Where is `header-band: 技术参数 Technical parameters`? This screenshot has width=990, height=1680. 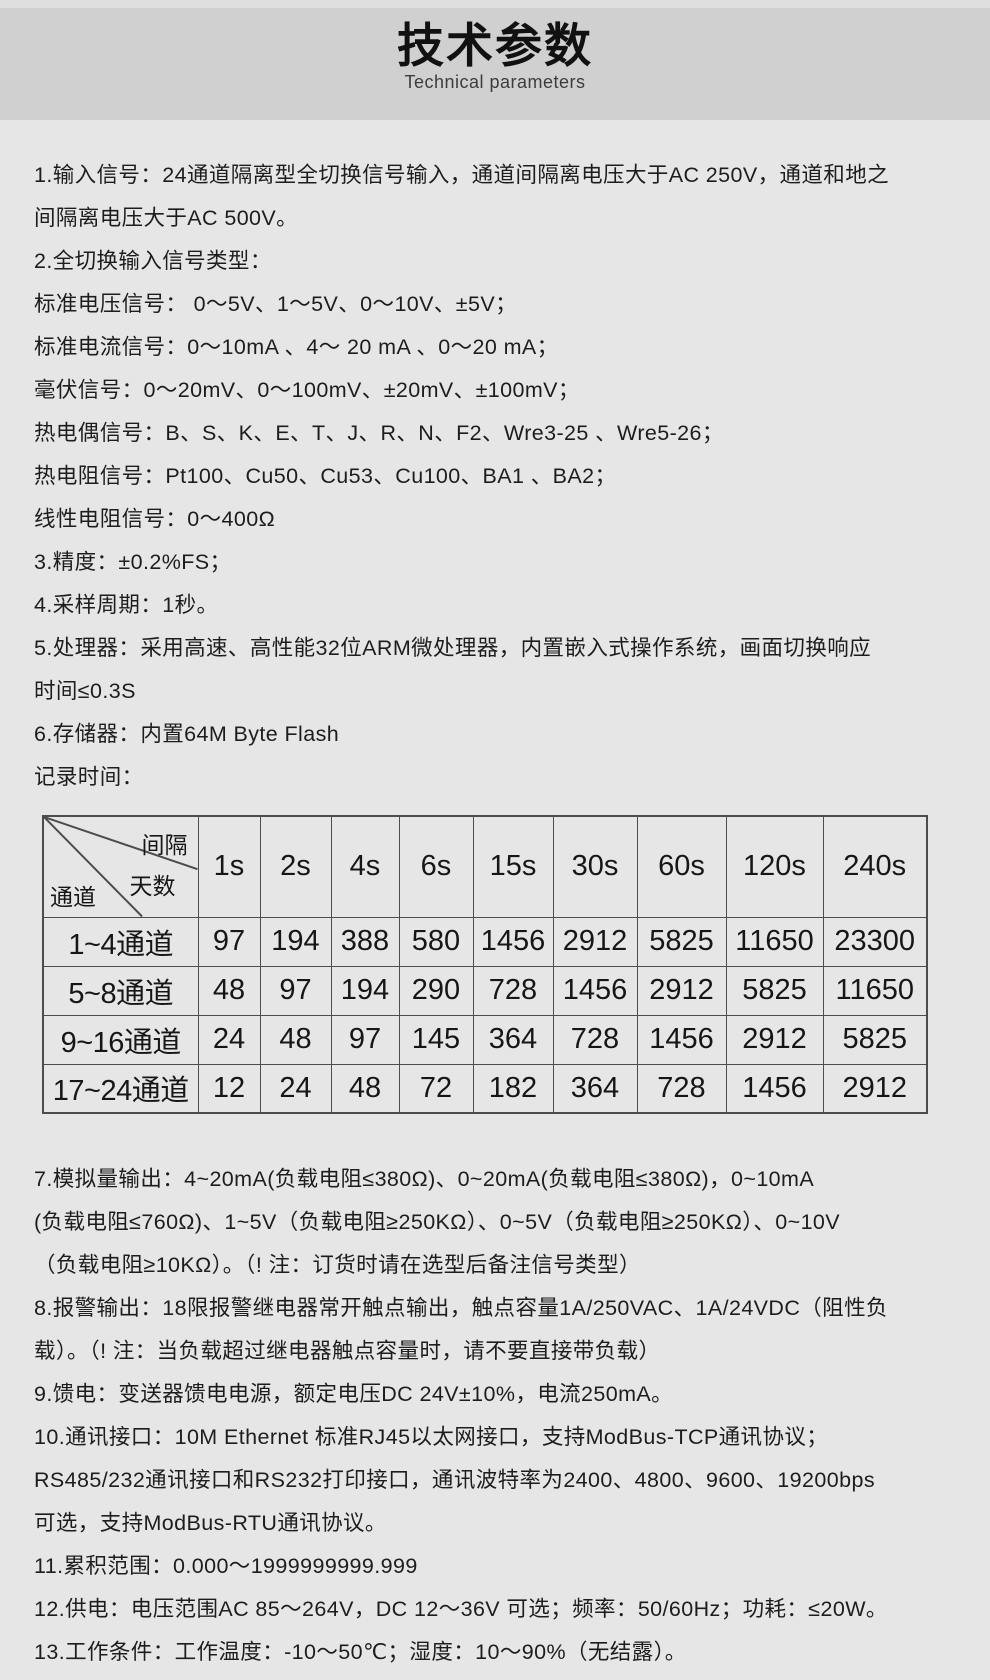
header-band: 技术参数 Technical parameters is located at coordinates (495, 64).